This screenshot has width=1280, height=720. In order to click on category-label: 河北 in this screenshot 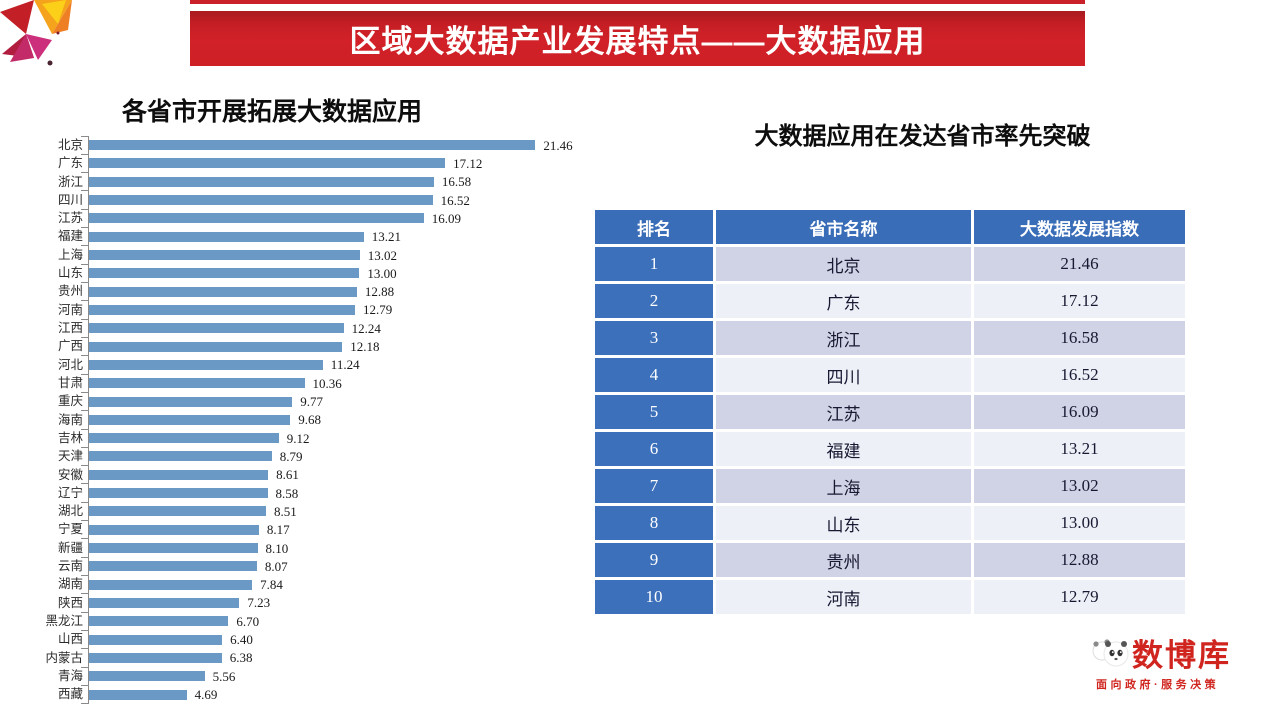, I will do `click(70, 364)`.